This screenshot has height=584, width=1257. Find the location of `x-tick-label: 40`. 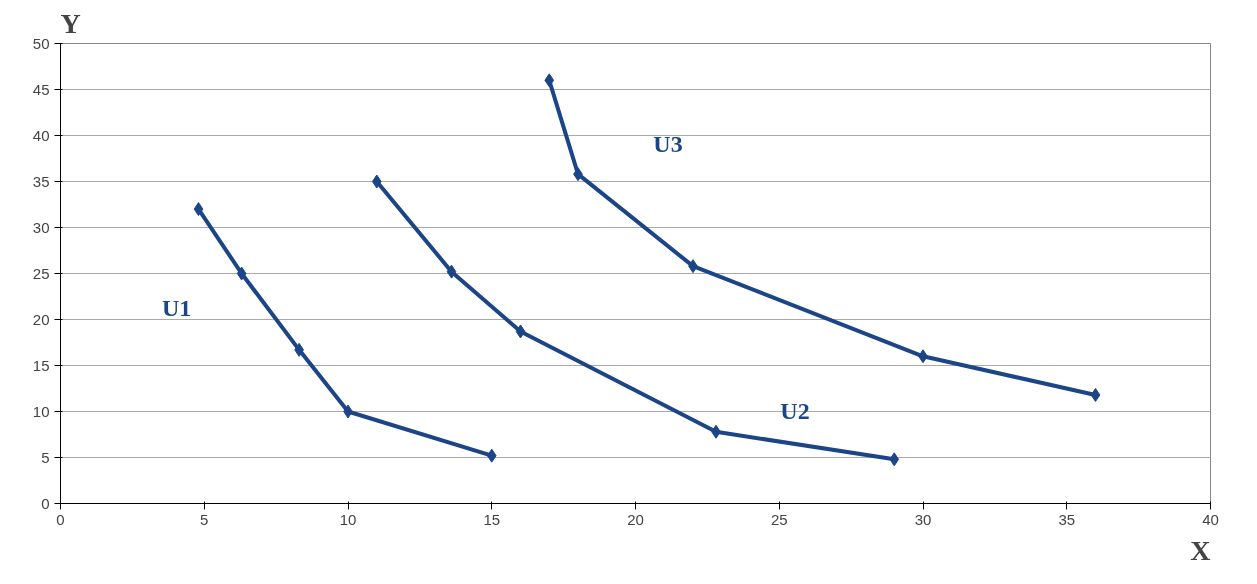

x-tick-label: 40 is located at coordinates (1210, 519).